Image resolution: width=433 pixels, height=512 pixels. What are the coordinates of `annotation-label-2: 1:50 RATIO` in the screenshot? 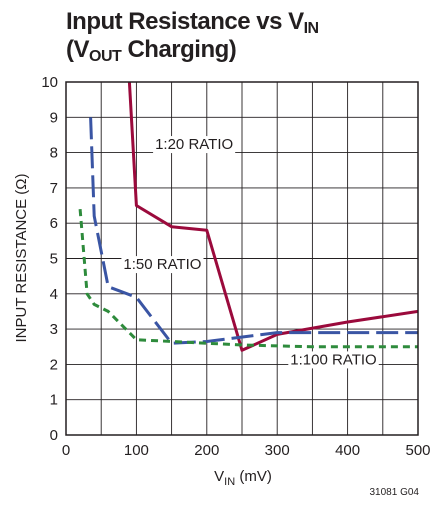 It's located at (162, 264).